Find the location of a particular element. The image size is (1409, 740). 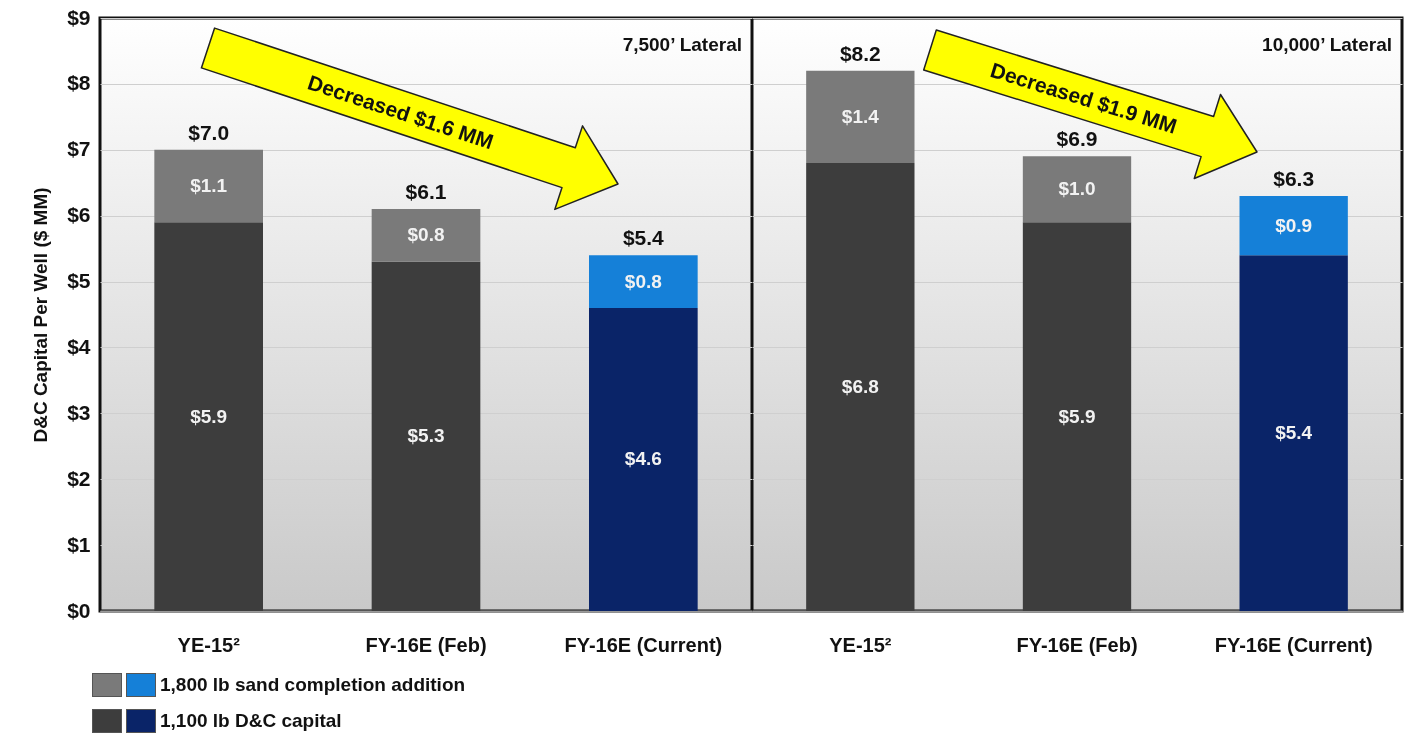

y-tick-label: $1 is located at coordinates (79, 544).